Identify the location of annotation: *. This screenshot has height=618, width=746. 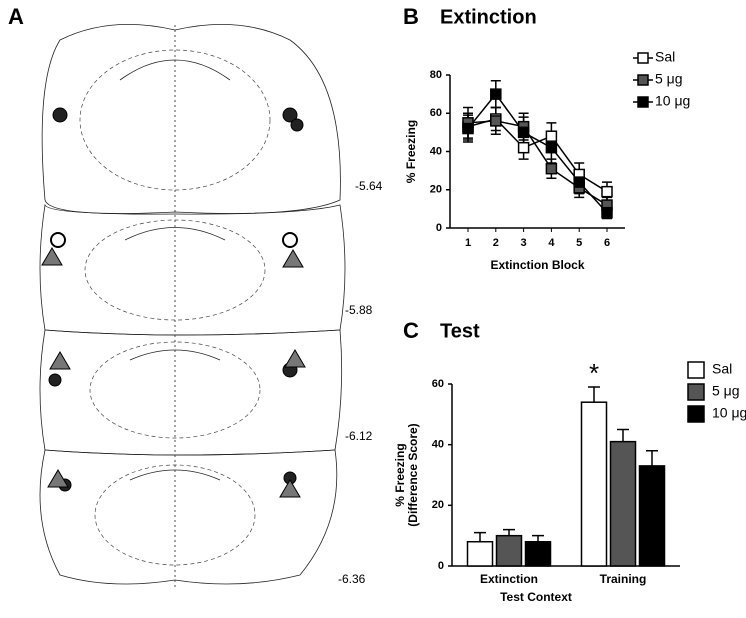
(594, 373).